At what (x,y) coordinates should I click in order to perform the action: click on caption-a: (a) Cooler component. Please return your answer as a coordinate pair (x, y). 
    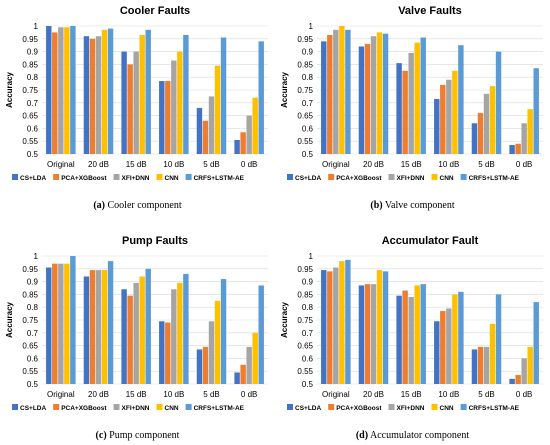
    Looking at the image, I should click on (137, 205).